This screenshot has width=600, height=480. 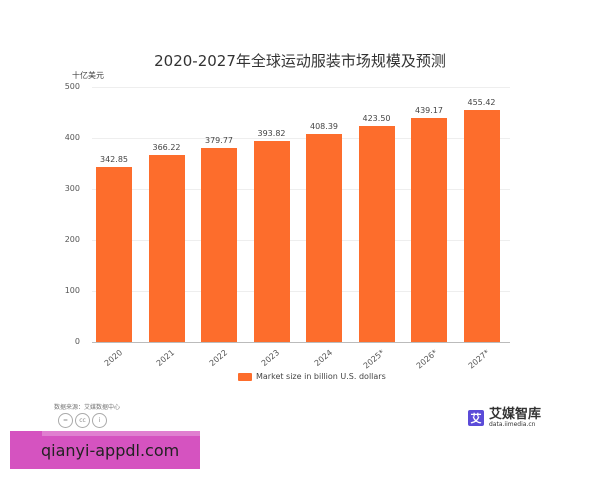 I want to click on bar-value-label: 379.77, so click(x=219, y=141).